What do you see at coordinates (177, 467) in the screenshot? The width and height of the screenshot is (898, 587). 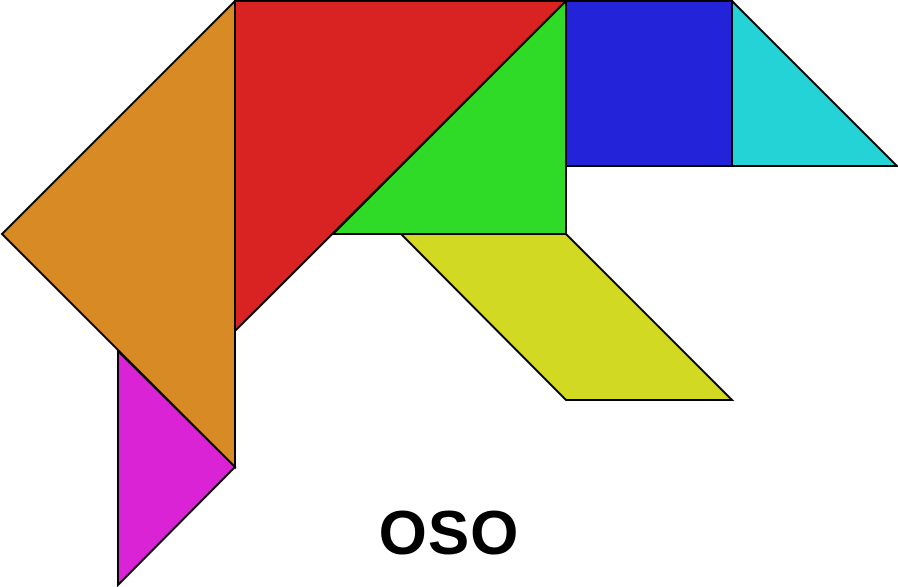 I see `piece-small-triangle-magenta` at bounding box center [177, 467].